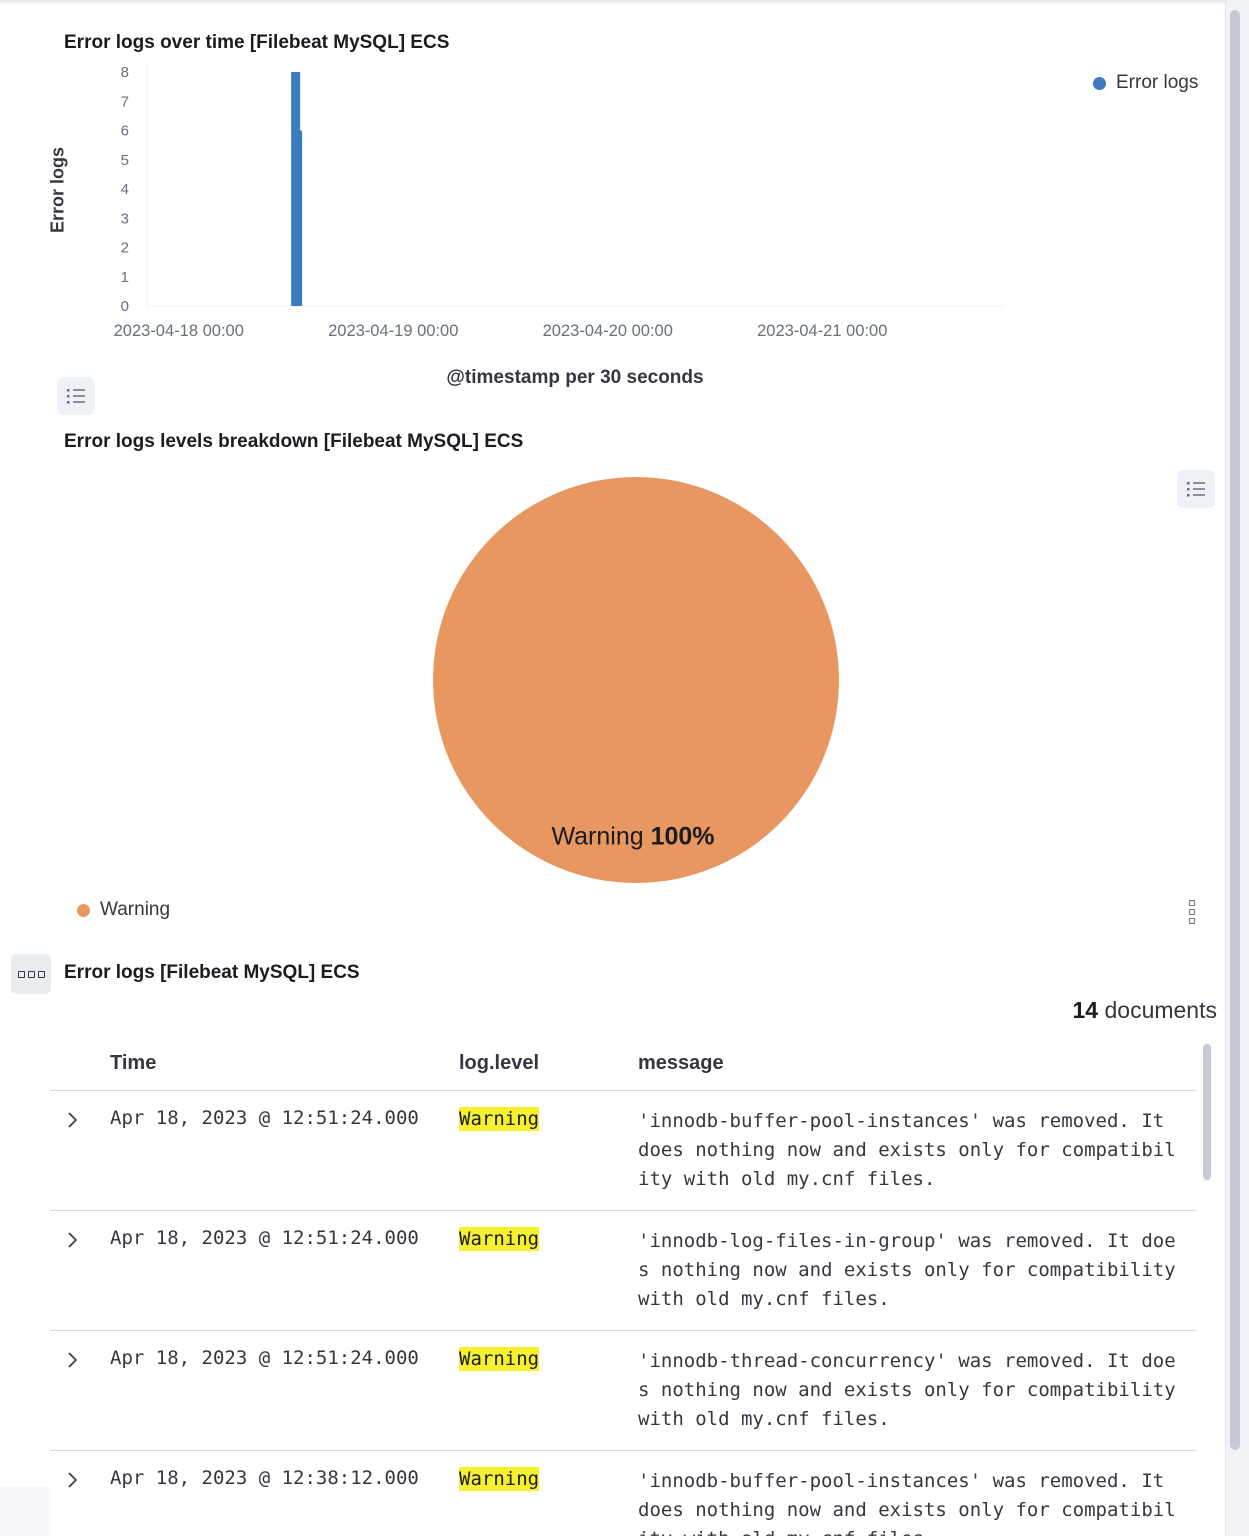  Describe the element at coordinates (1085, 1010) in the screenshot. I see `document-count-value: 14` at that location.